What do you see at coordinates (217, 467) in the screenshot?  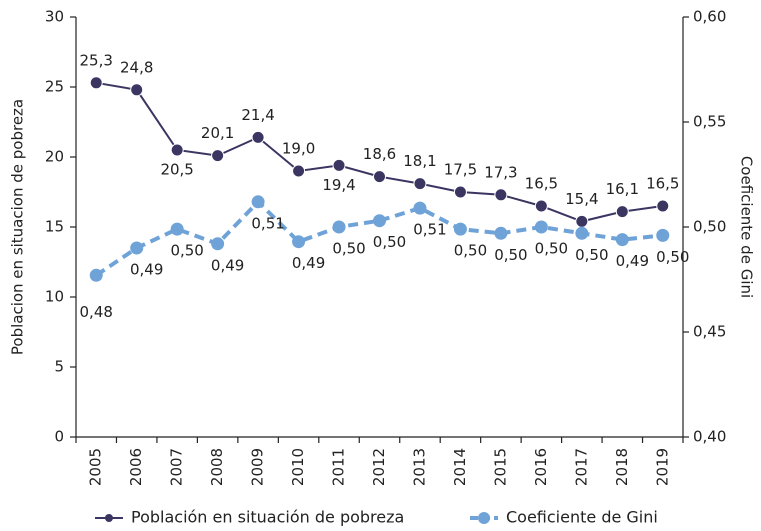 I see `x-tick-label: 2008` at bounding box center [217, 467].